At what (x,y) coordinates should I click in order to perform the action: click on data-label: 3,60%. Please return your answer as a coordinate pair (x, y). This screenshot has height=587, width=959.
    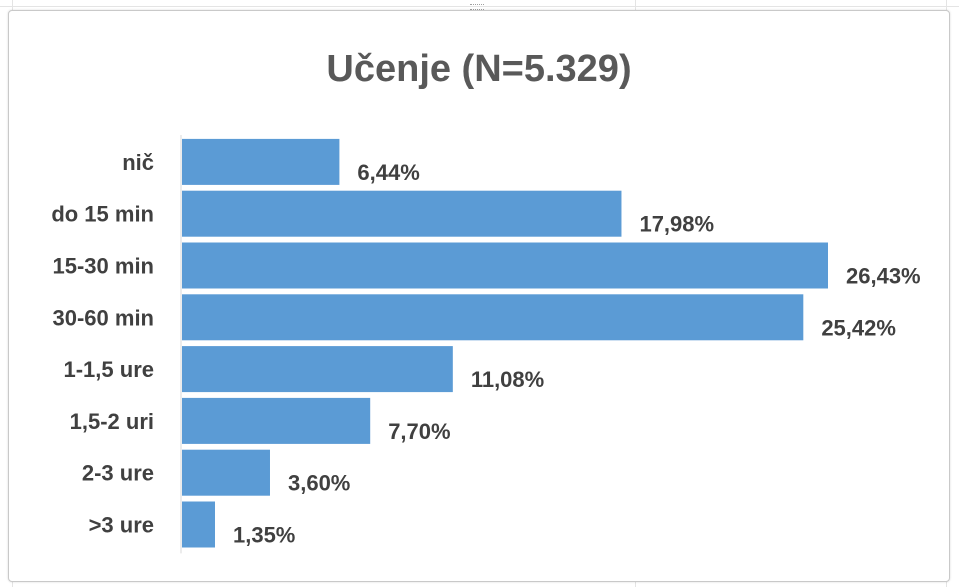
    Looking at the image, I should click on (319, 483).